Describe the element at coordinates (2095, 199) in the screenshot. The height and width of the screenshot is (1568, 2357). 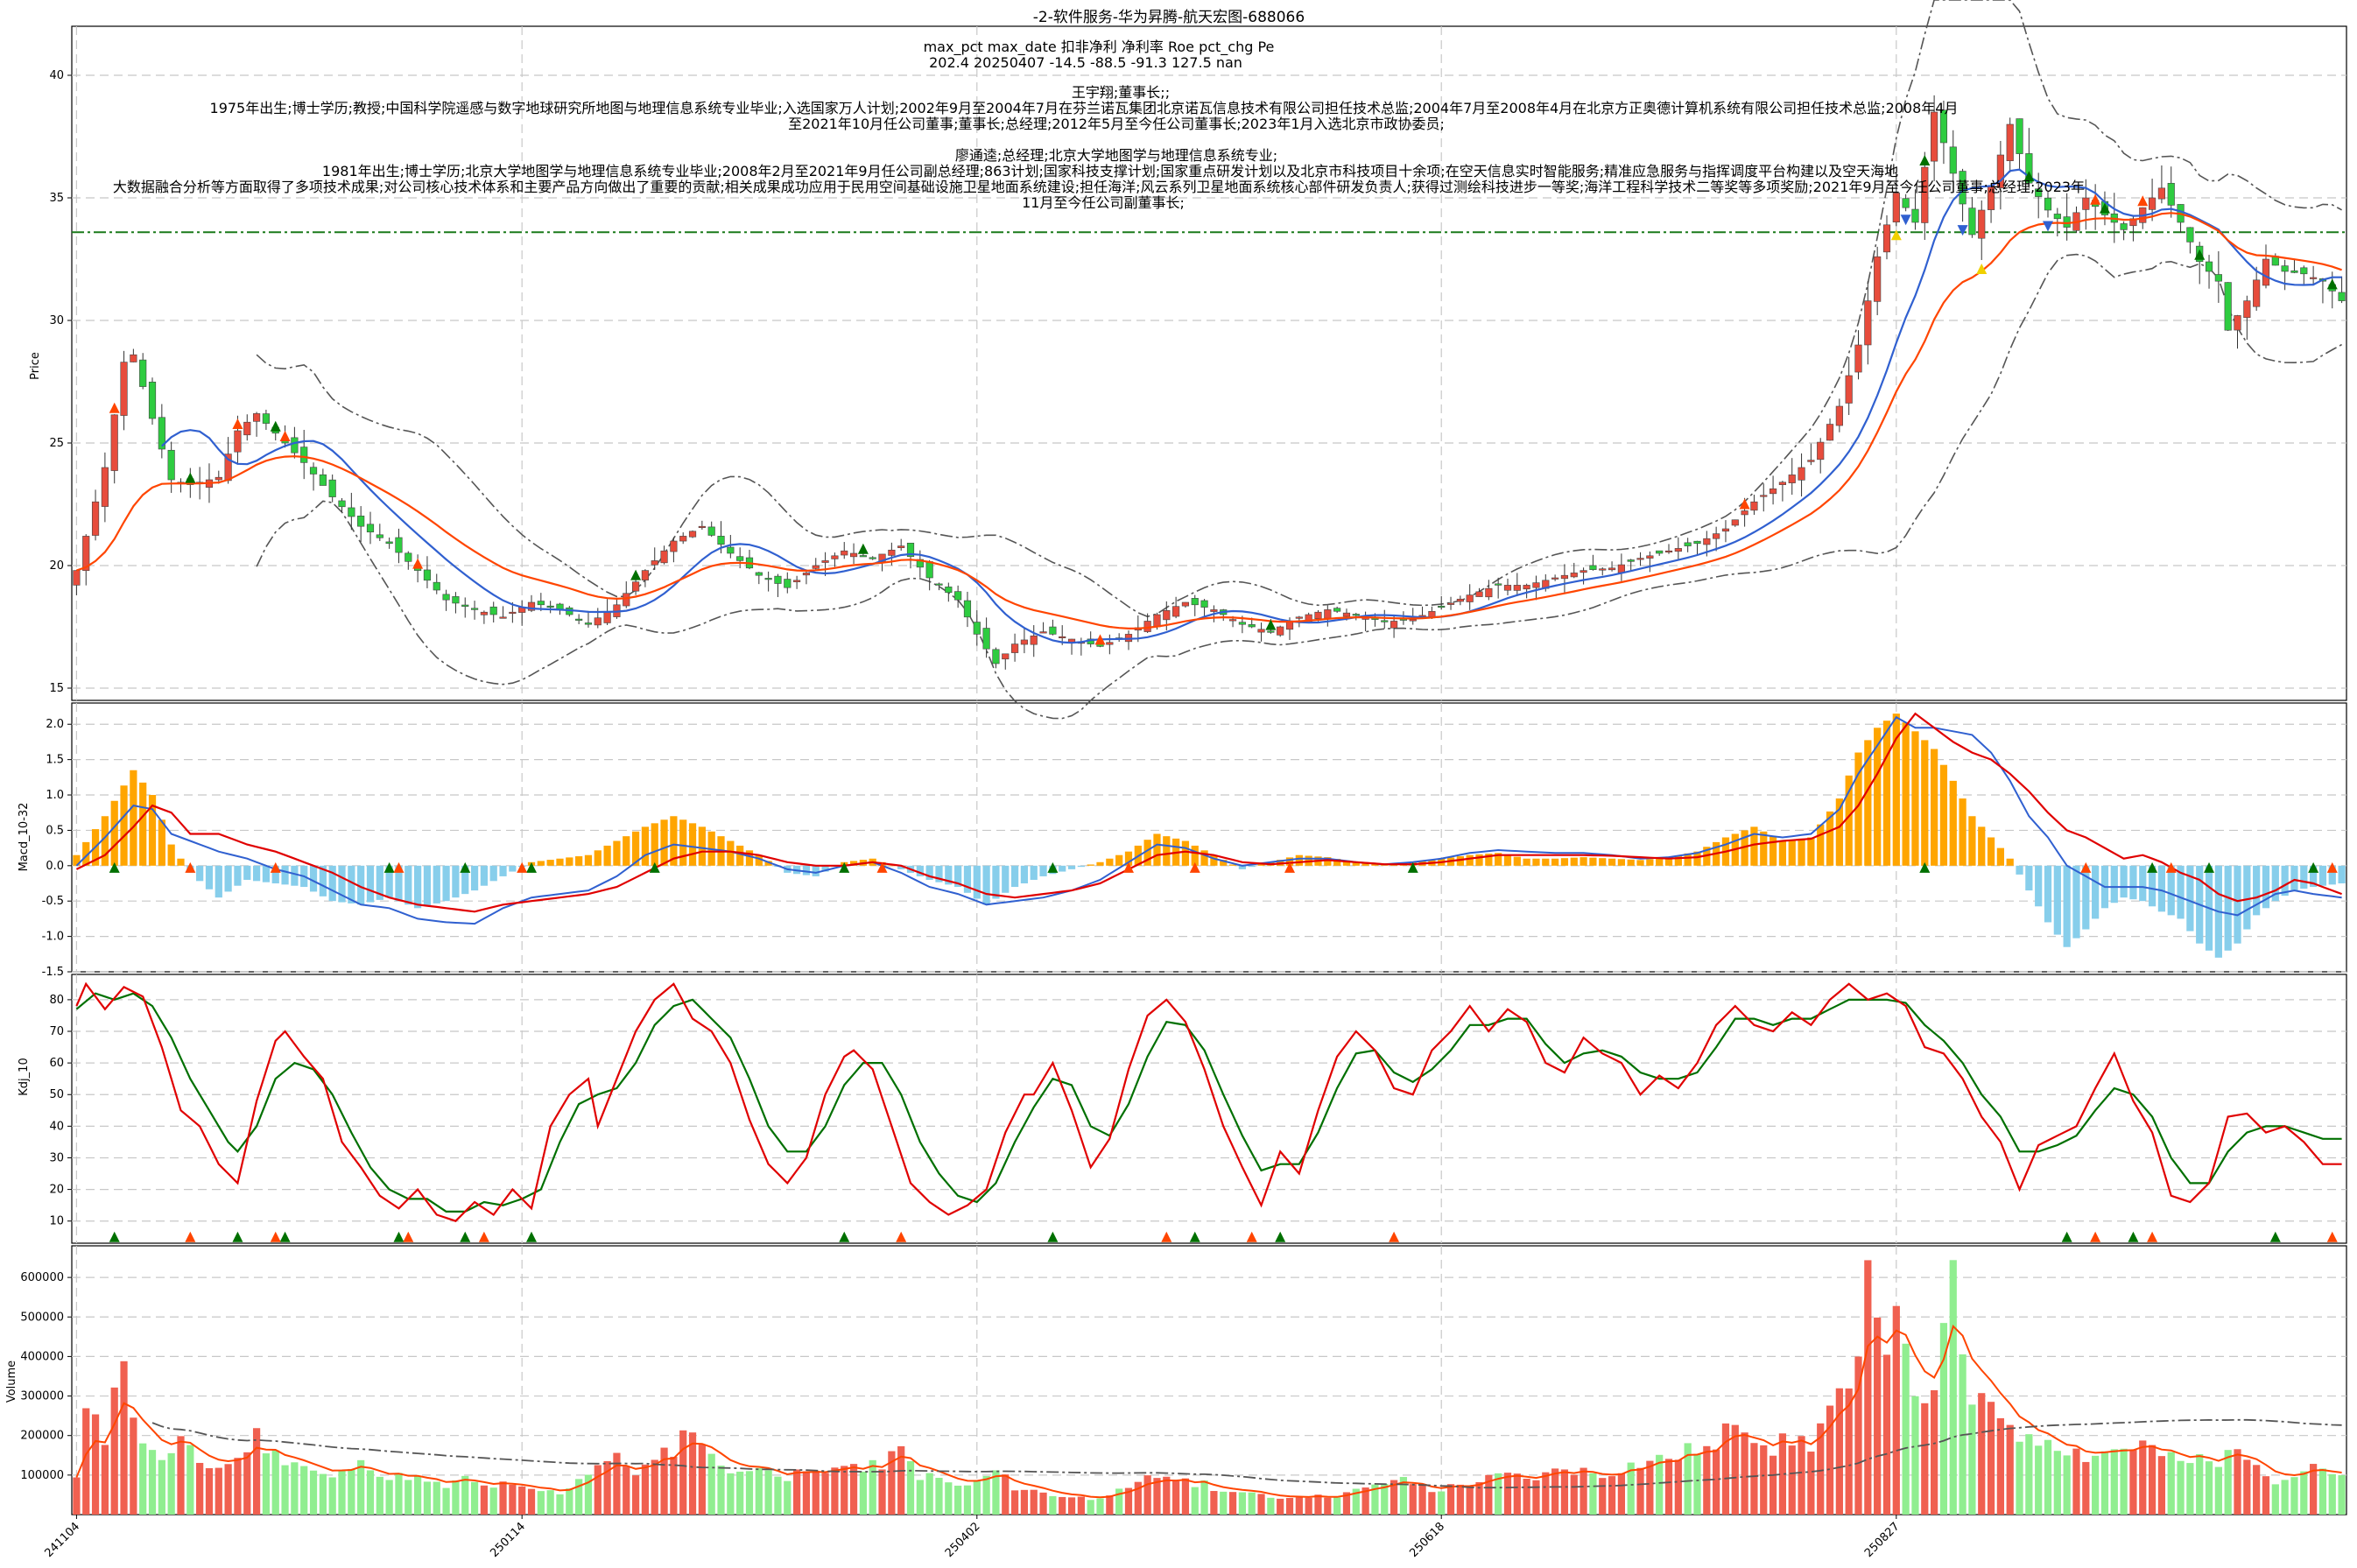
I see `buy-marker` at that location.